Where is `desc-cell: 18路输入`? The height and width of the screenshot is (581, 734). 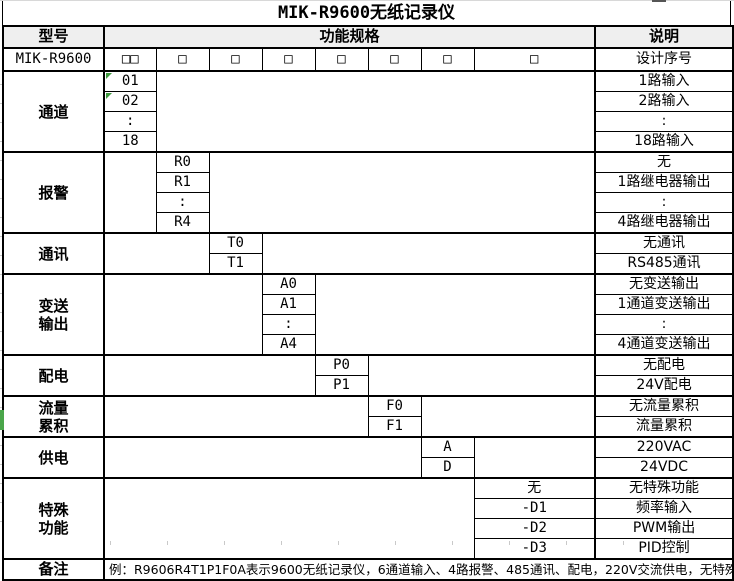
desc-cell: 18路输入 is located at coordinates (664, 142).